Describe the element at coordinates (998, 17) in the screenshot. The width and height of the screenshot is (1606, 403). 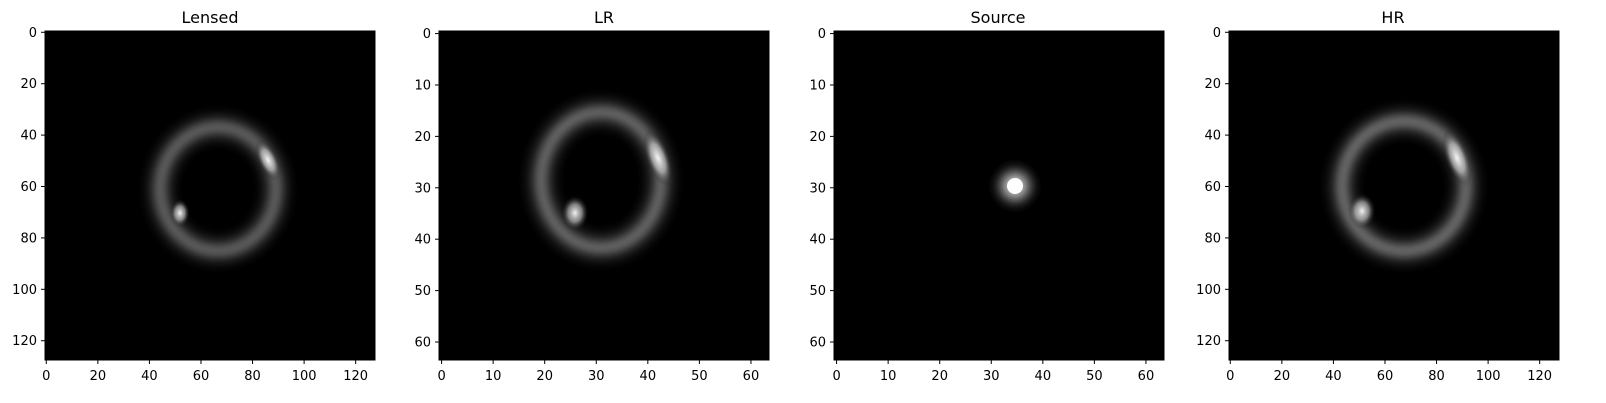
I see `panel-title: Source` at that location.